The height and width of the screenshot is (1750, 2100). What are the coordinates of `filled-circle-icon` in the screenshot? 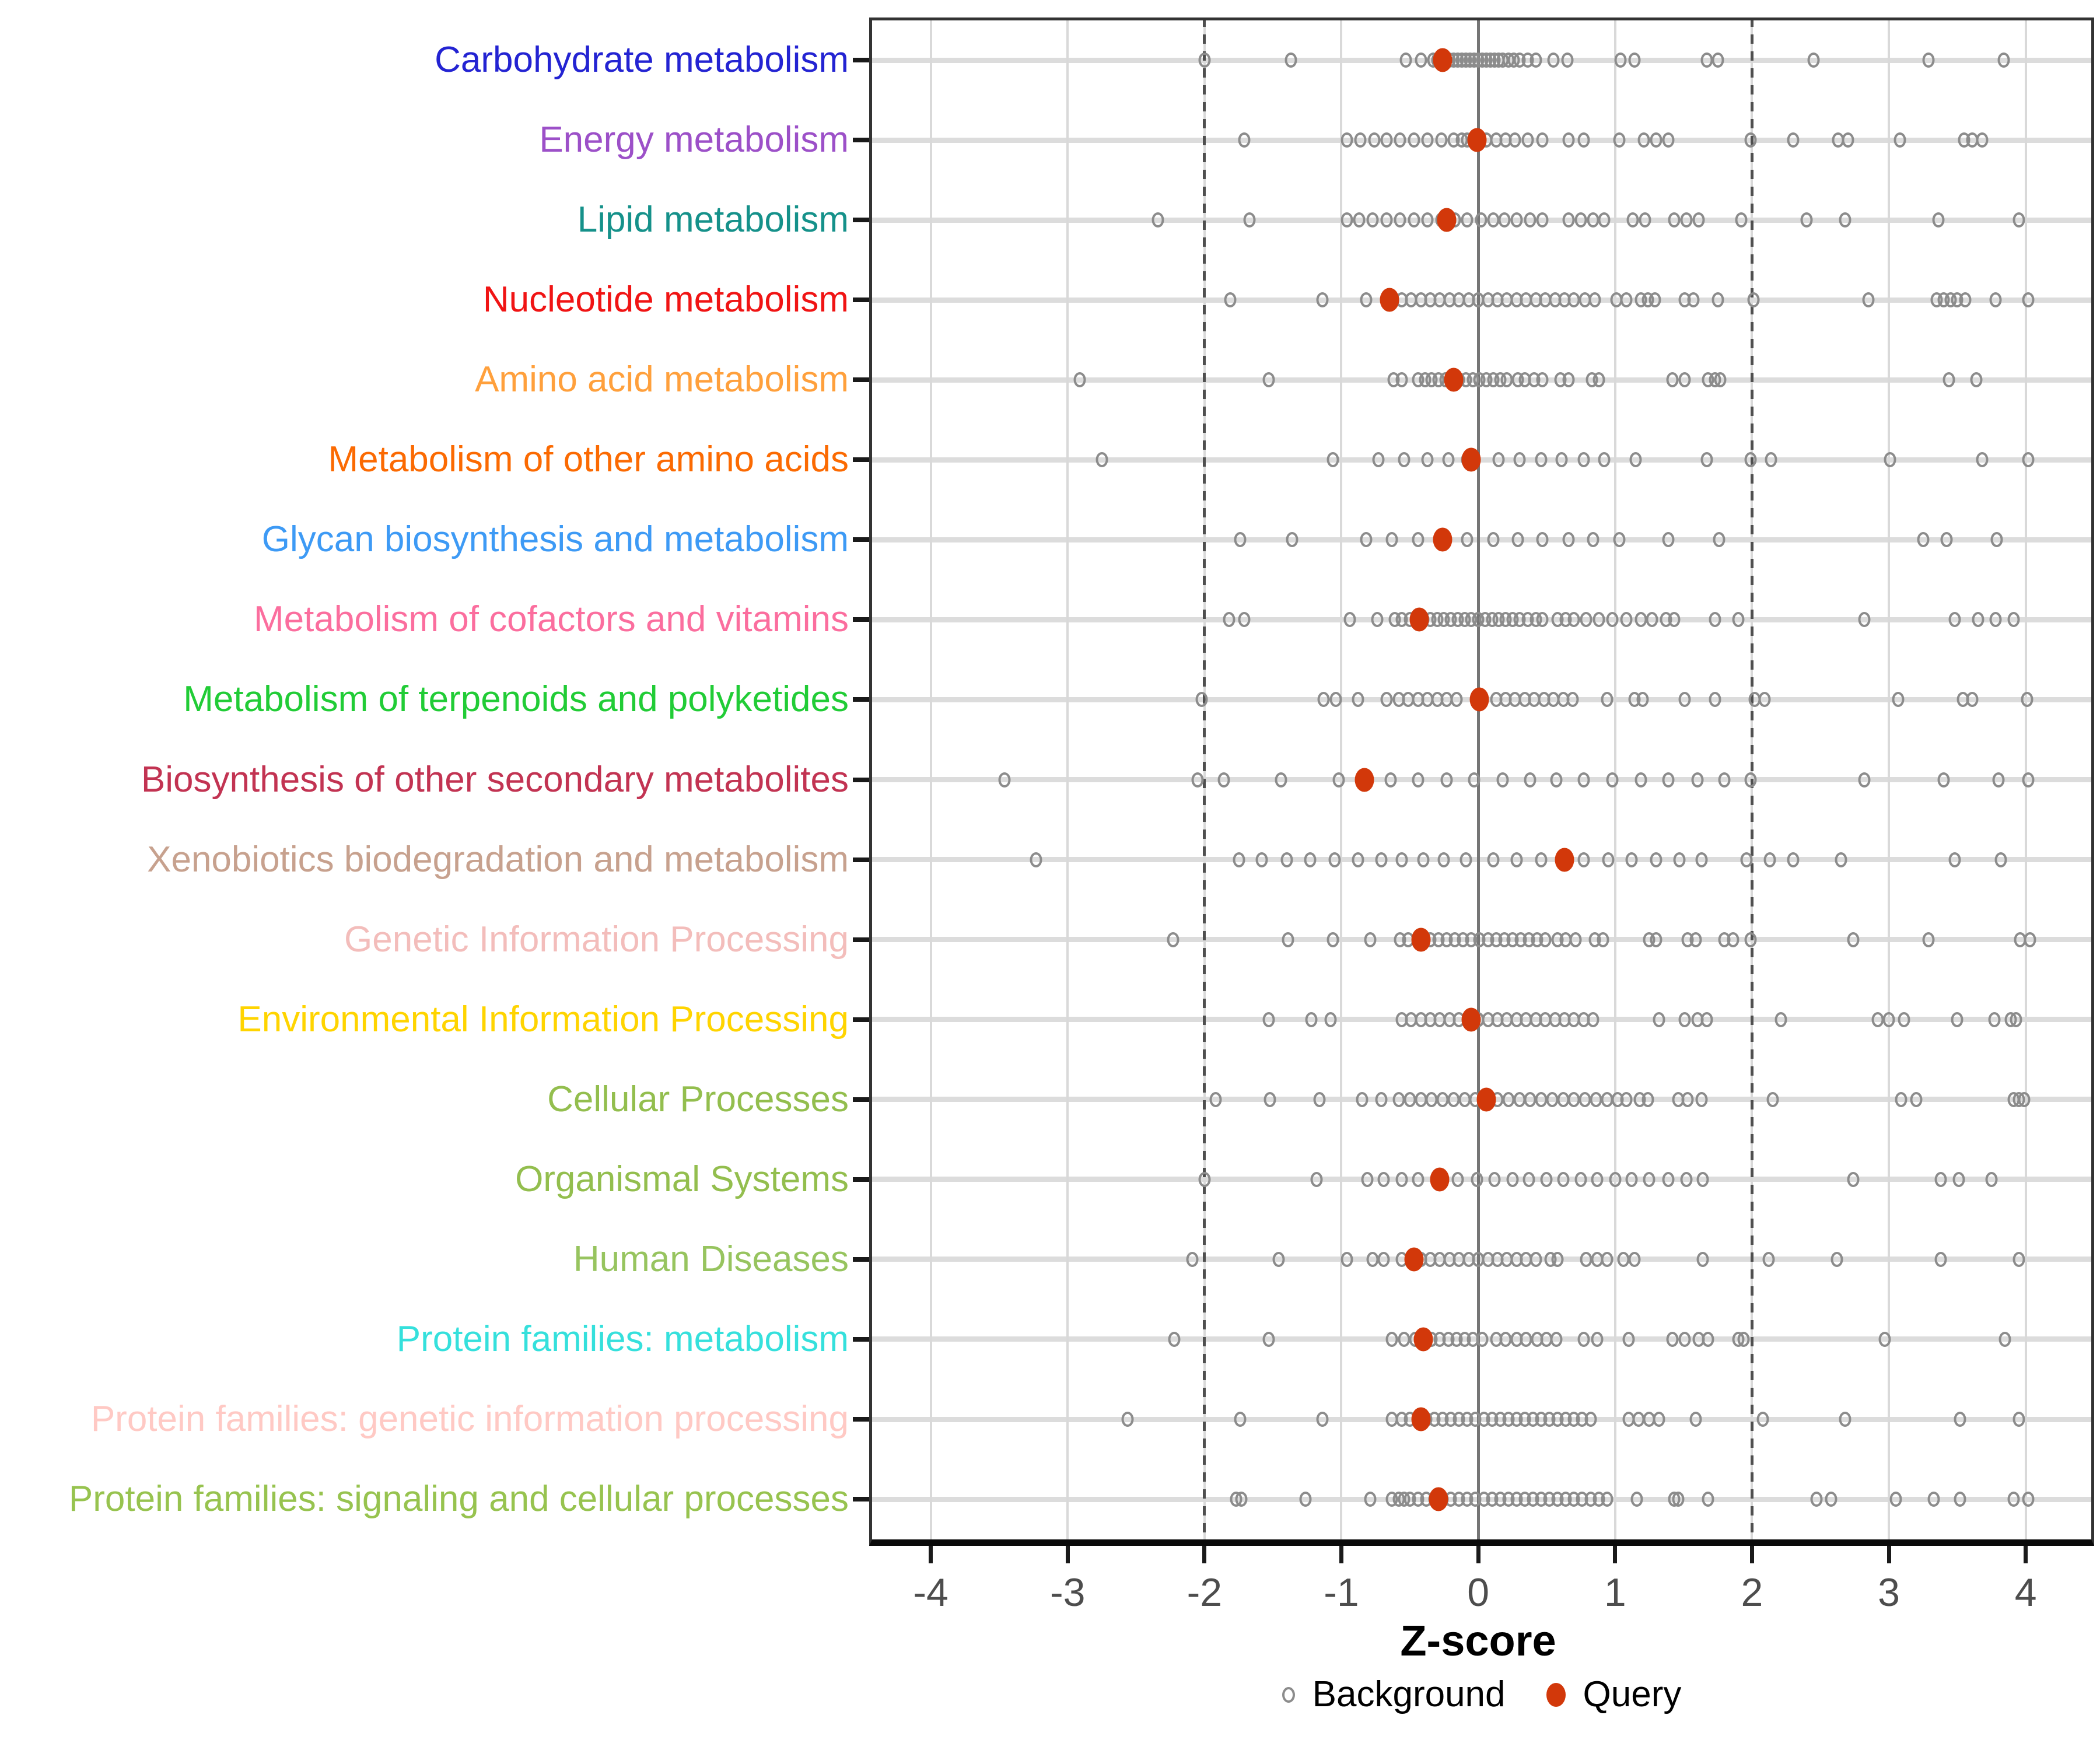 It's located at (1556, 1694).